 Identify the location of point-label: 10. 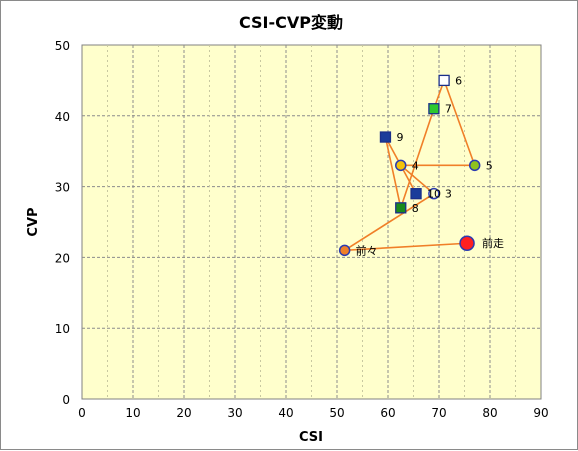
(434, 194).